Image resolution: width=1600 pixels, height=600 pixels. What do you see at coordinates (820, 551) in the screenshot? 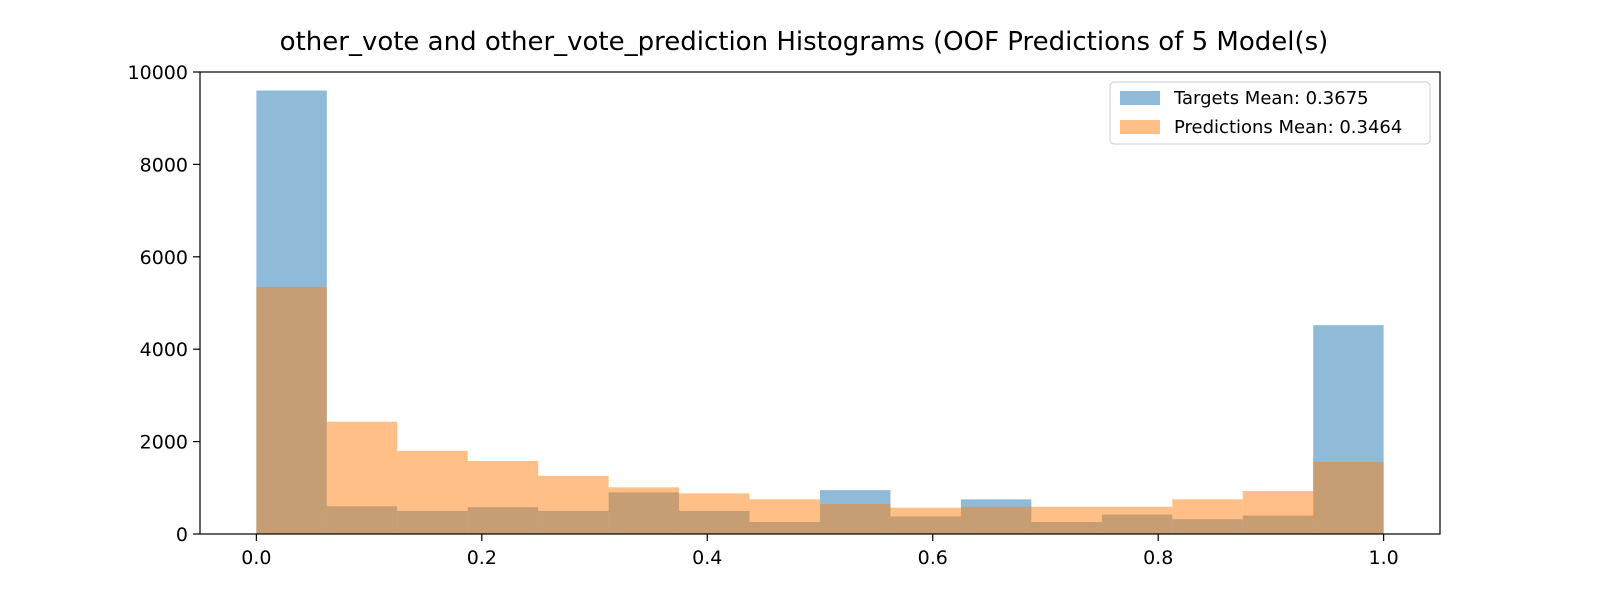
I see `x-axis: 0.0 0.2 0.4 0.6 0.8 1.0` at bounding box center [820, 551].